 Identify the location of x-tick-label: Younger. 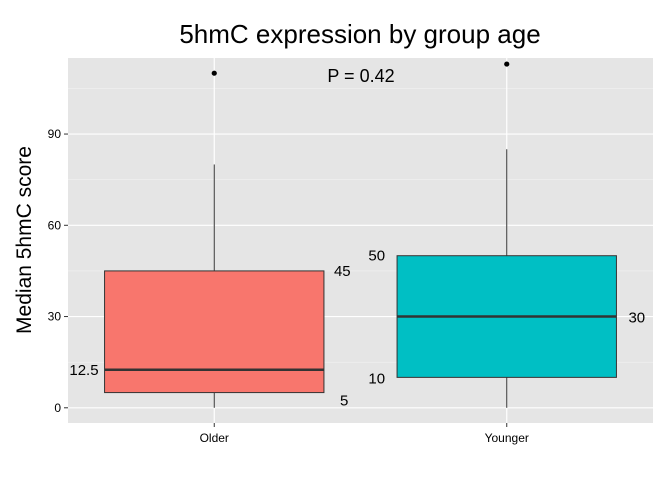
(507, 438).